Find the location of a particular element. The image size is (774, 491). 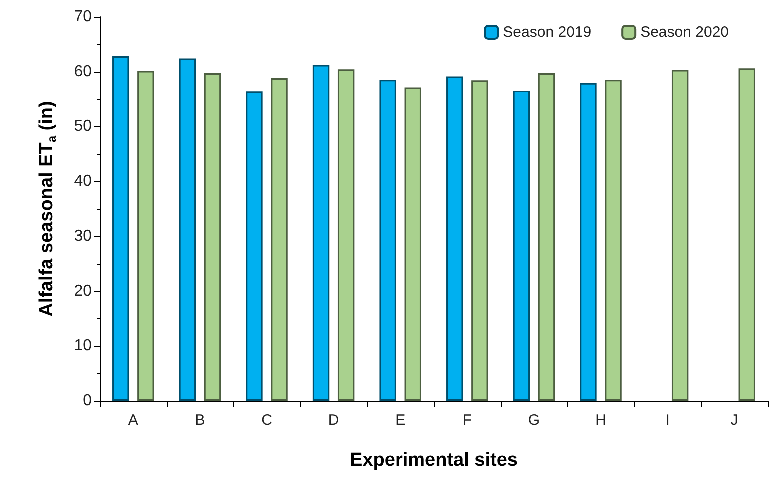

y-axis-title: Alfalfa seasonal ETa (in) is located at coordinates (47, 209).